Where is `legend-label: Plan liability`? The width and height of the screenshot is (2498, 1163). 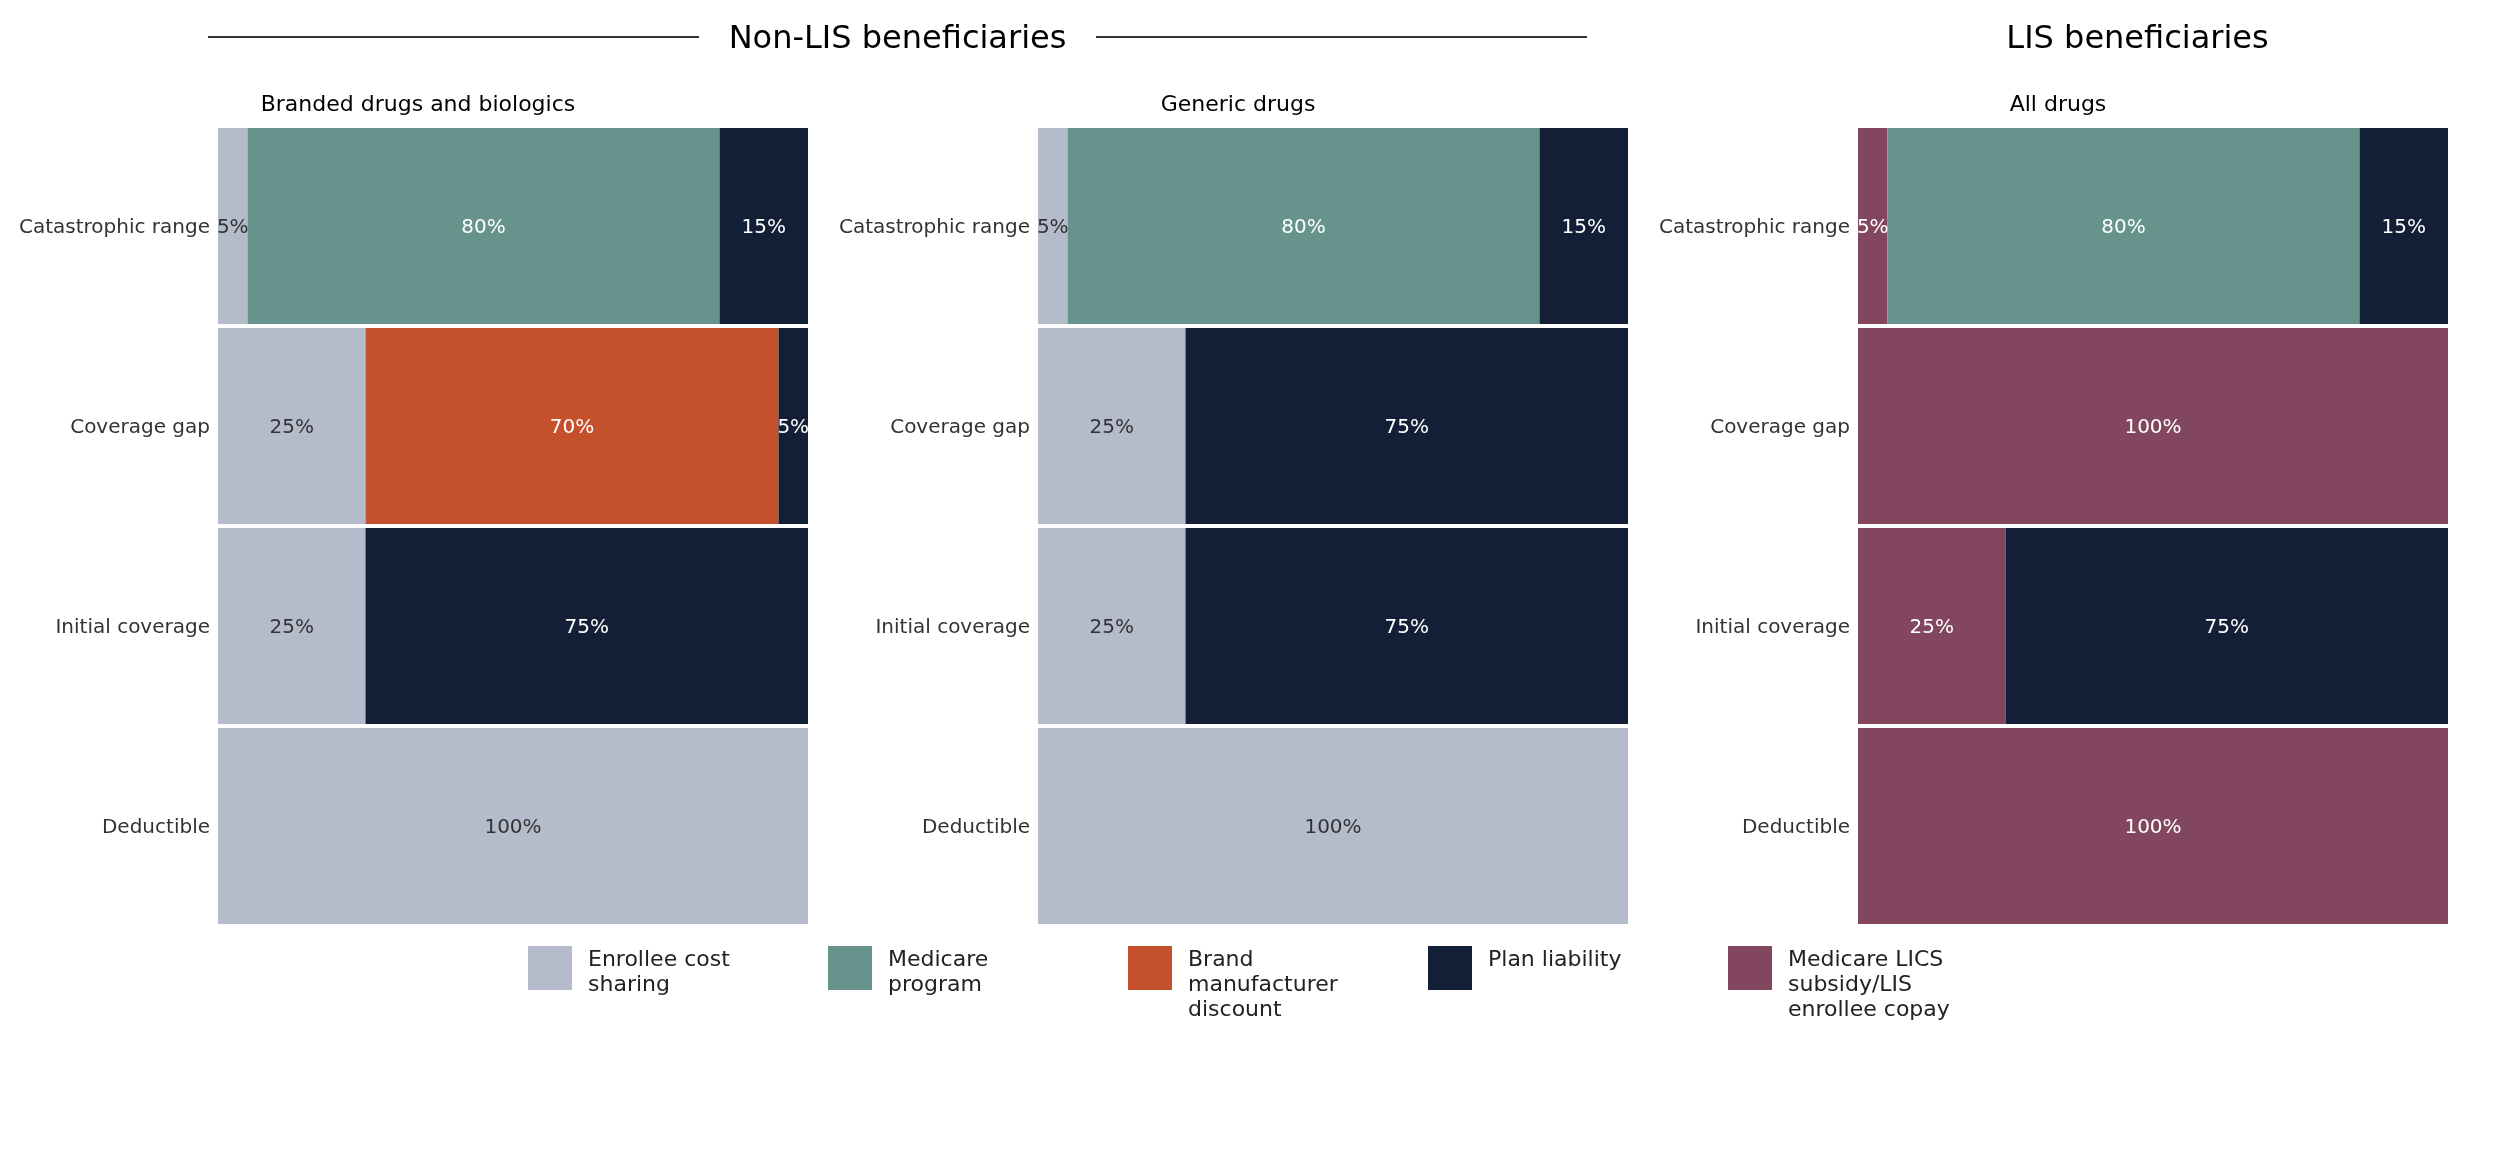 legend-label: Plan liability is located at coordinates (1555, 958).